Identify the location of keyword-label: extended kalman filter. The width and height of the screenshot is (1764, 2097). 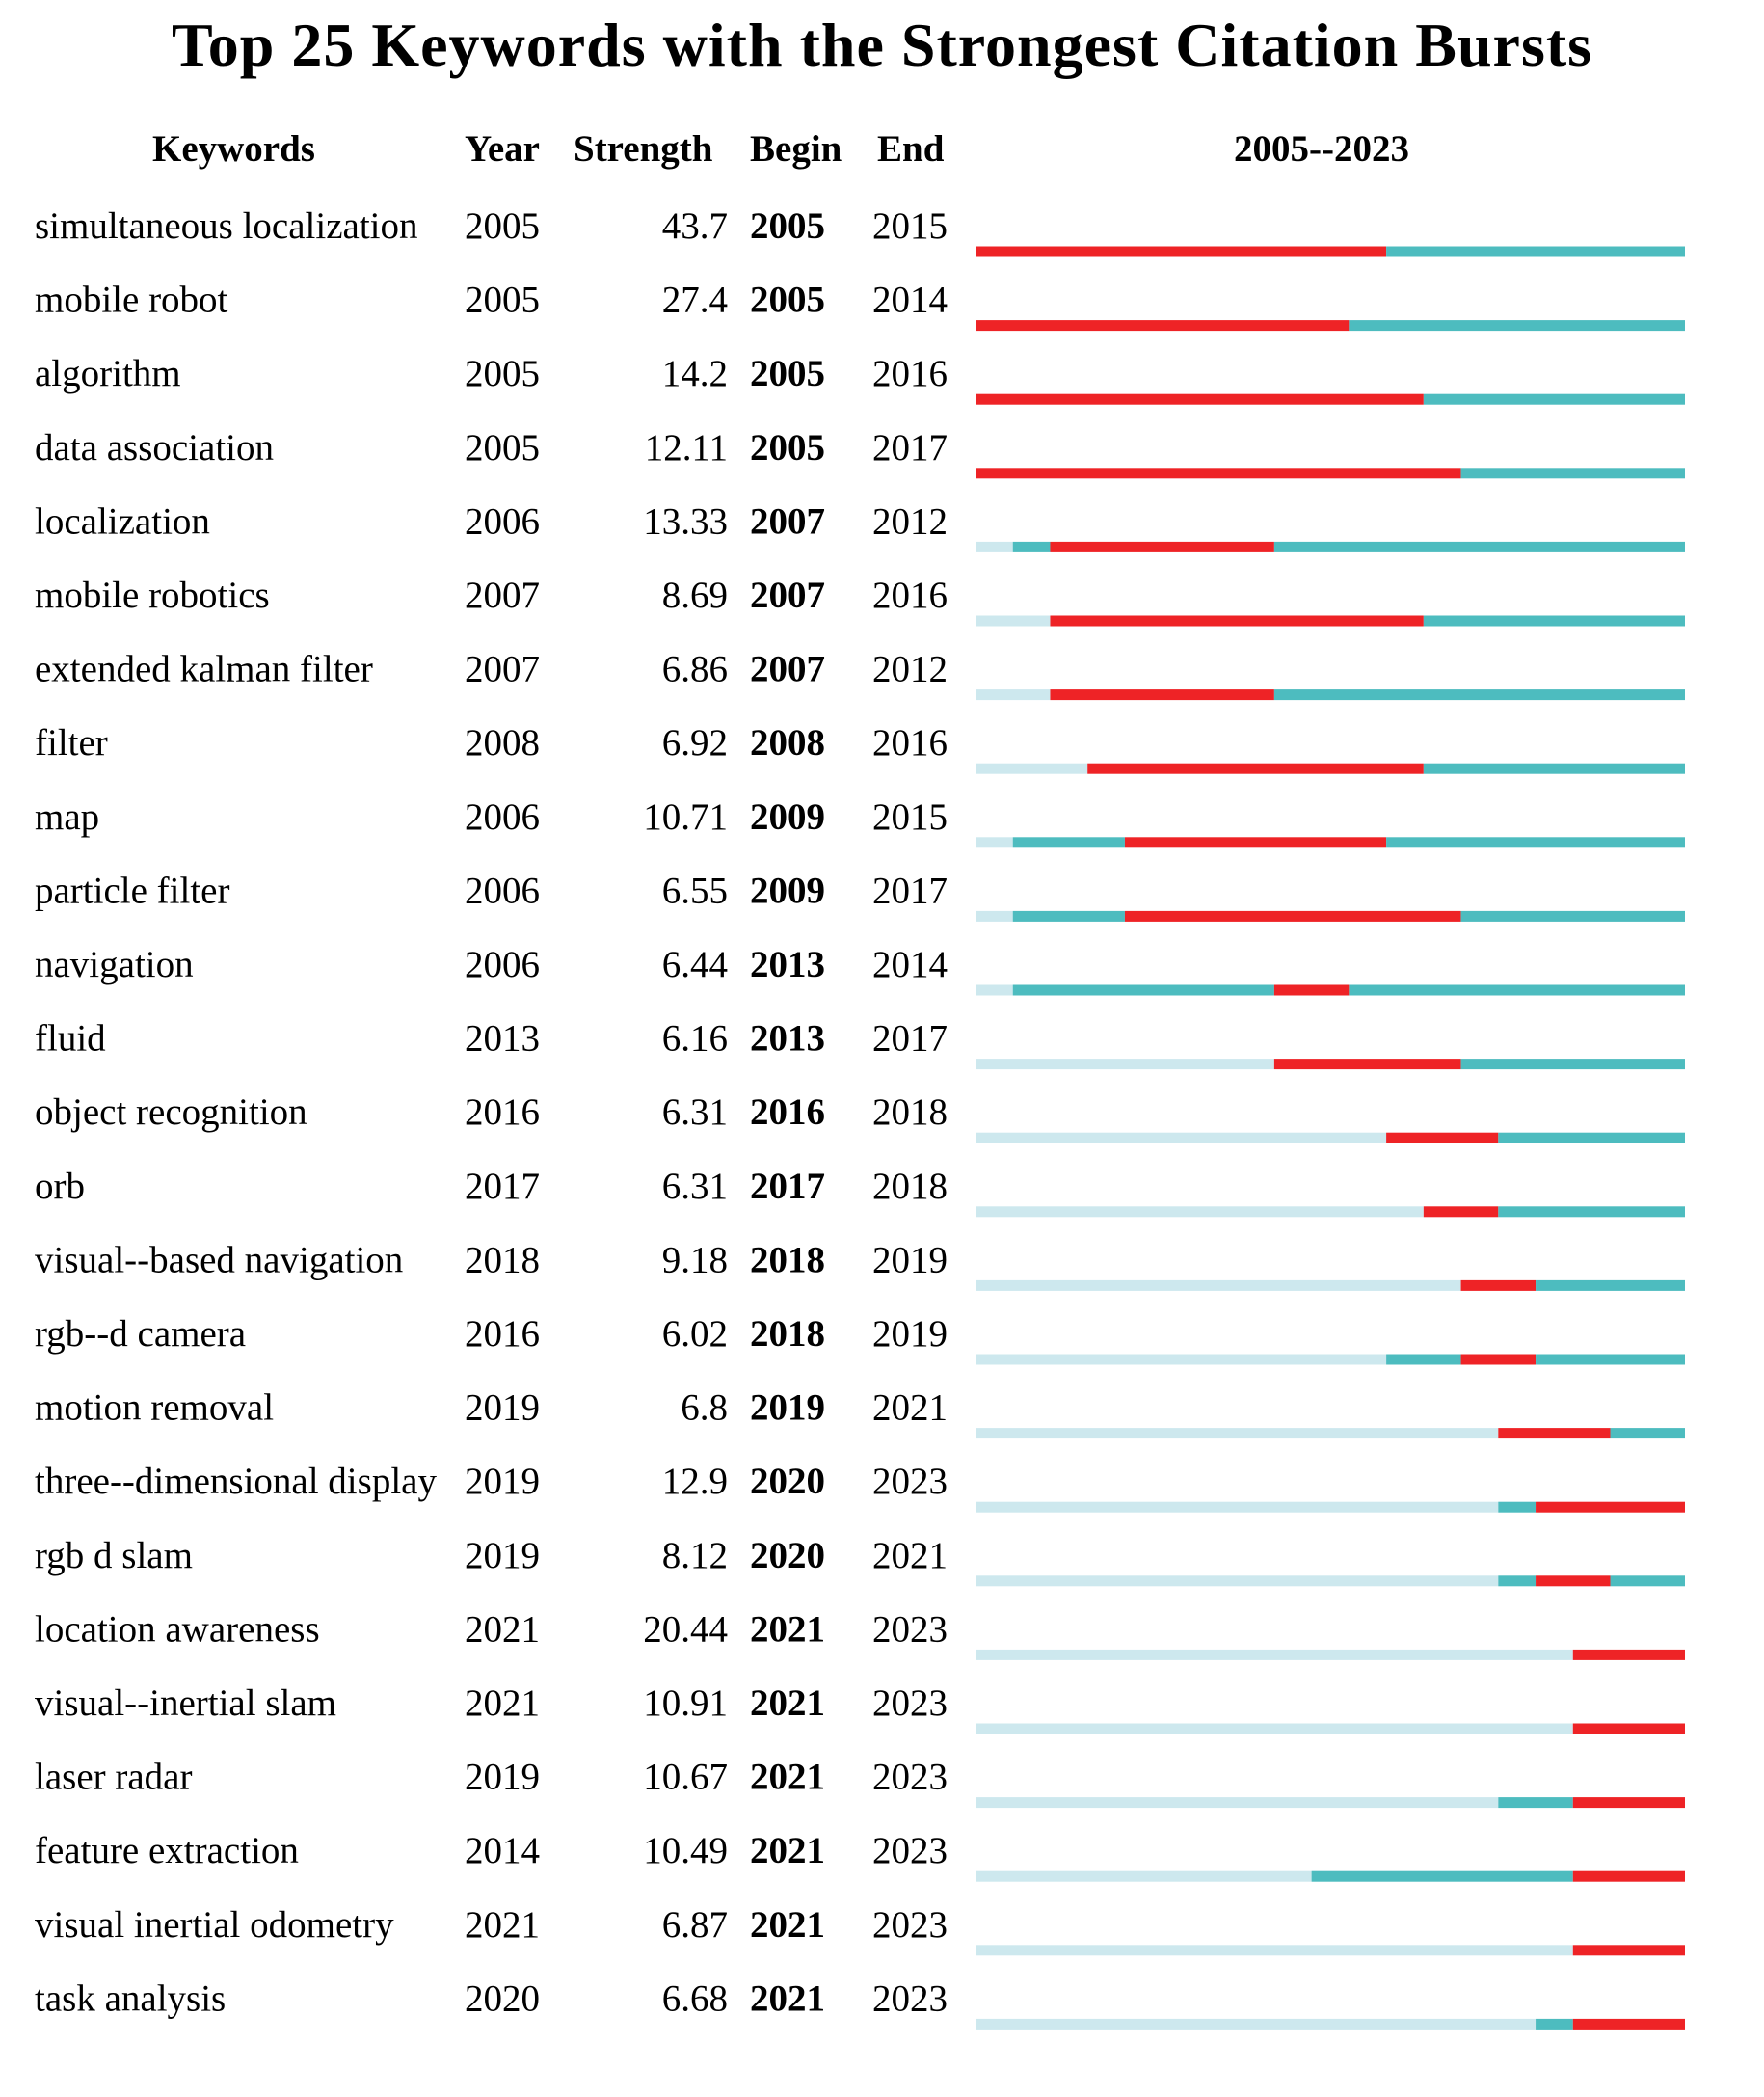
(204, 669).